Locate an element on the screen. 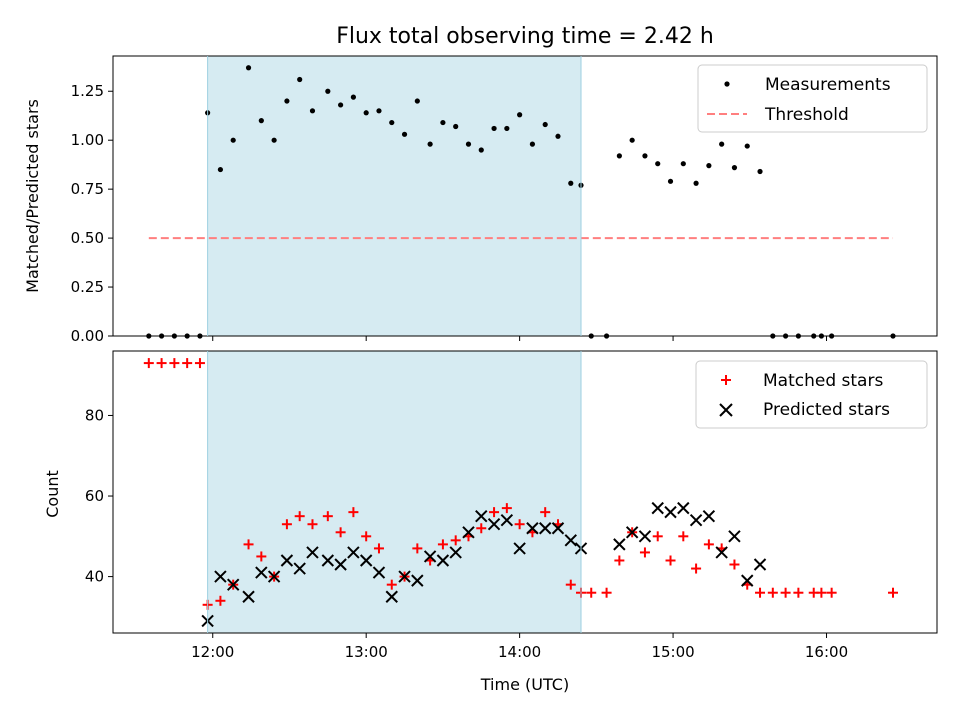 The height and width of the screenshot is (720, 960). y-tick-label: 0.50 is located at coordinates (87, 238).